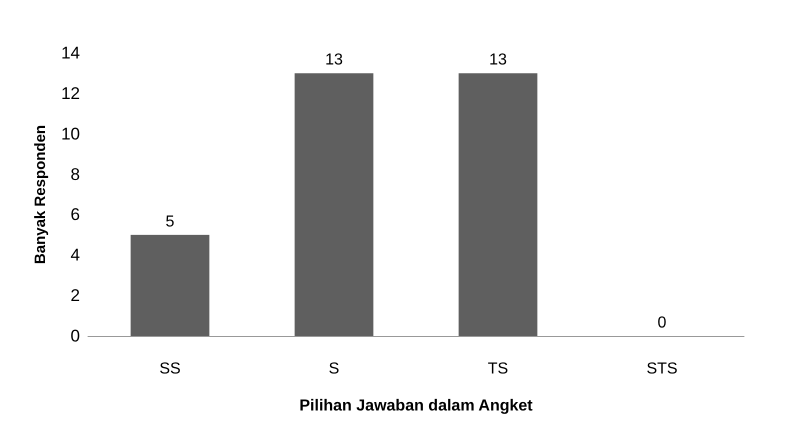  I want to click on y-axis-title: Banyak Responden, so click(40, 194).